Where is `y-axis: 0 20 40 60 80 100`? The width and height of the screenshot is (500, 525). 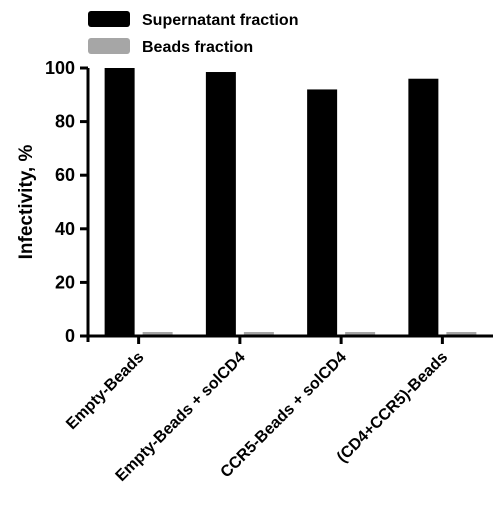
y-axis: 0 20 40 60 80 100 is located at coordinates (67, 202).